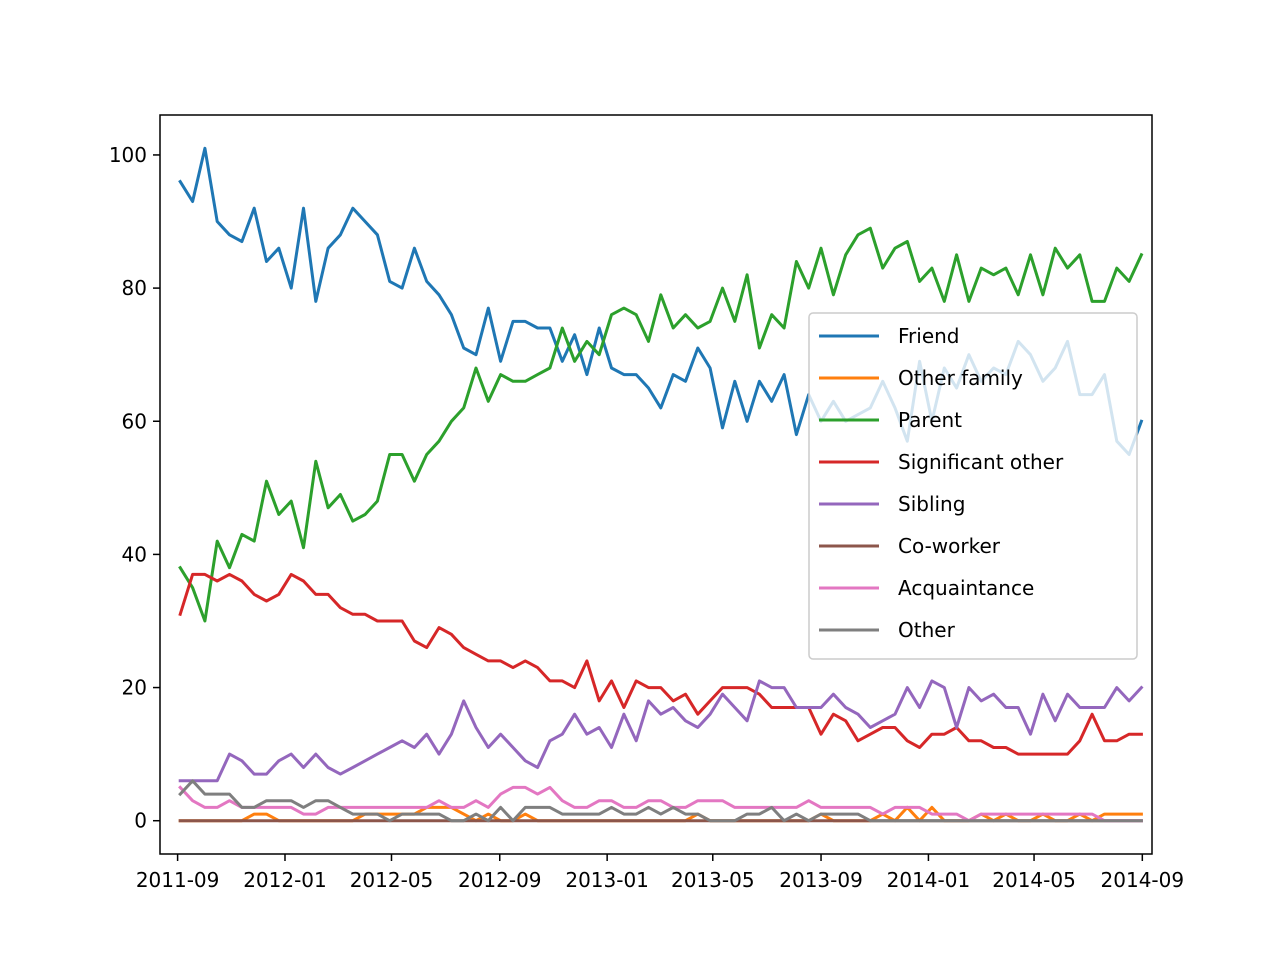 The image size is (1280, 960). I want to click on x-tick-label: 2014-01, so click(929, 880).